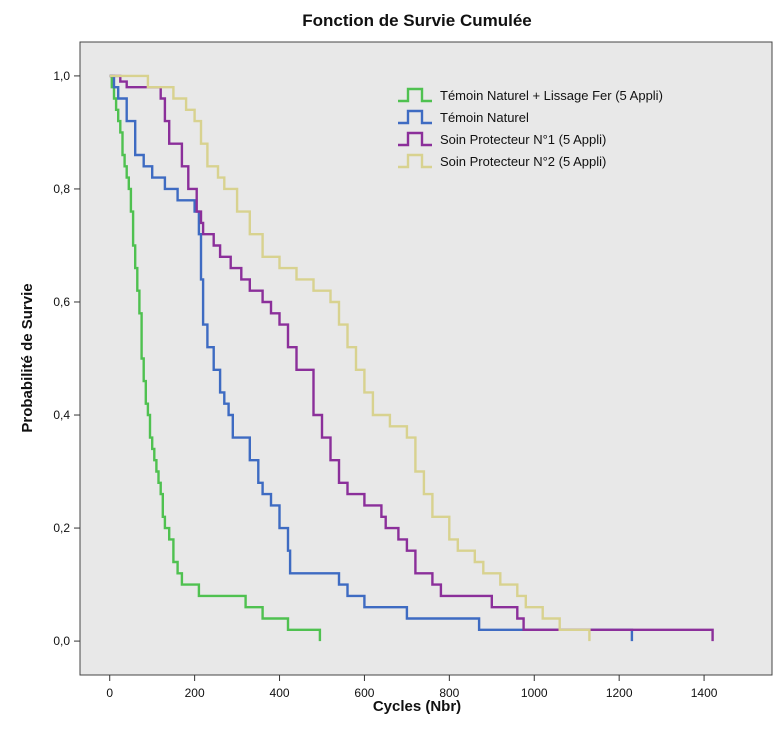  Describe the element at coordinates (523, 139) in the screenshot. I see `legend-label-3: Soin Protecteur N°1 (5 Appli)` at that location.